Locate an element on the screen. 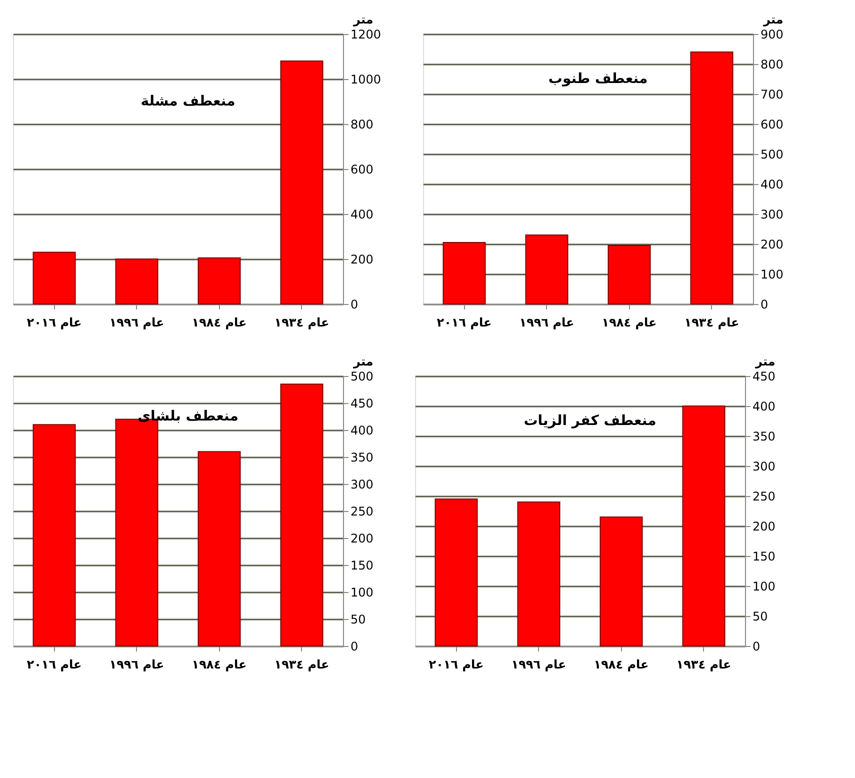  text: منعطف كفر الزيات is located at coordinates (590, 421).